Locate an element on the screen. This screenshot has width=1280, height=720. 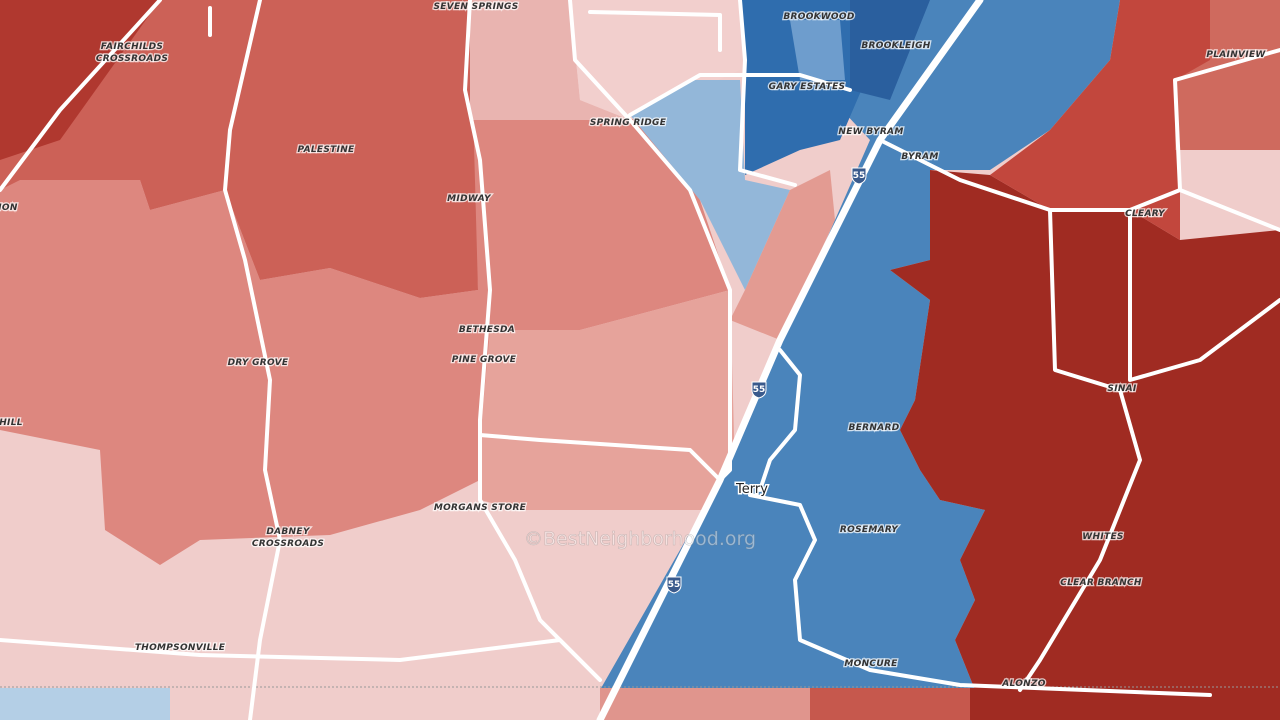
place-label: THOMPSONVILLE is located at coordinates (180, 648).